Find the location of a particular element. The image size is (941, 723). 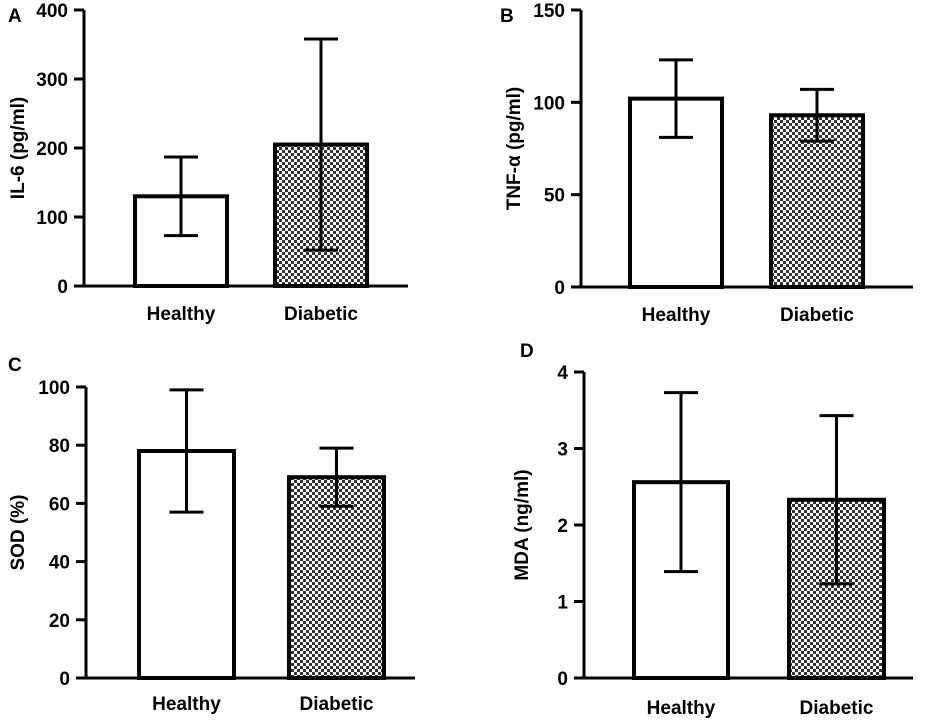

y-tick-label: 200 is located at coordinates (52, 149).